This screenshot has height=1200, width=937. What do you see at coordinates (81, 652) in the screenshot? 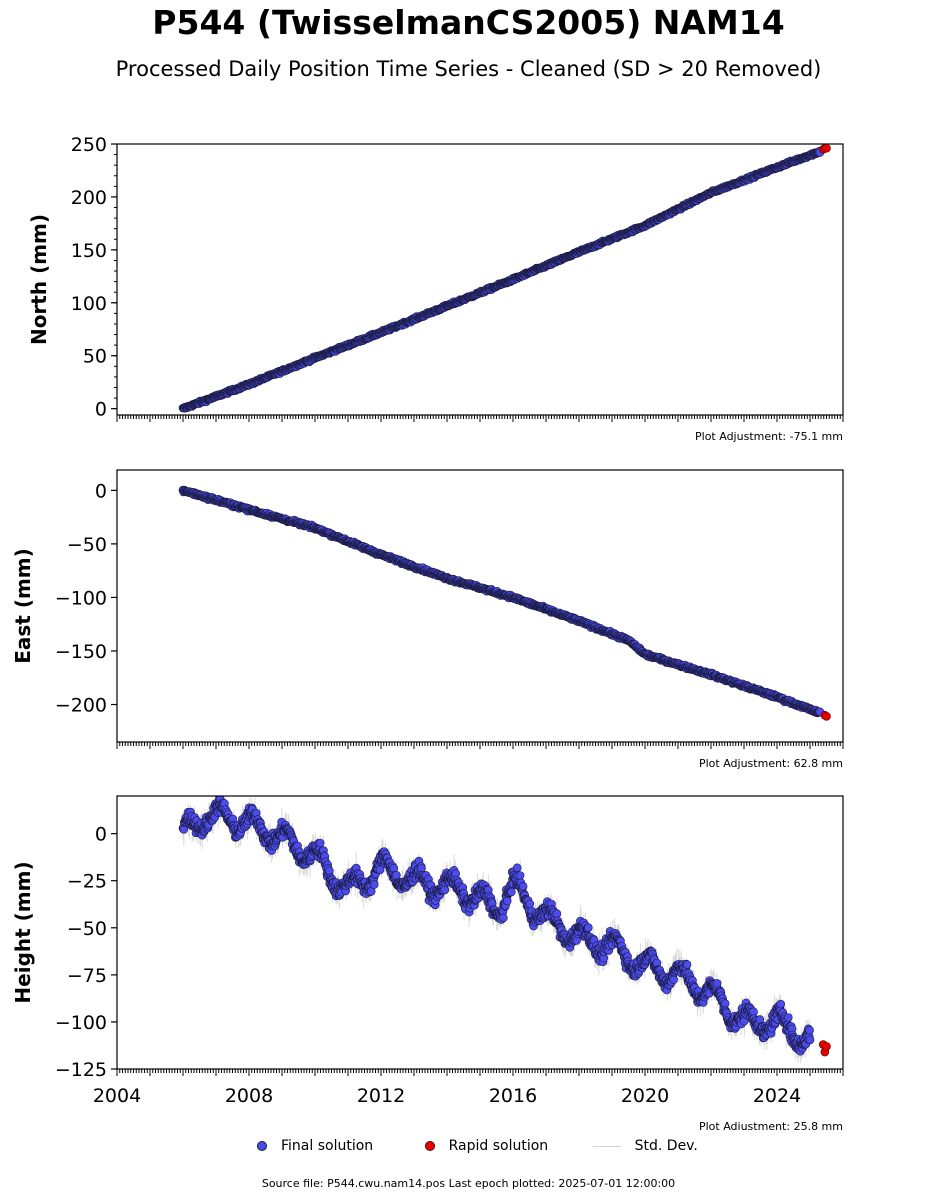
I see `y-tick-label: −150` at bounding box center [81, 652].